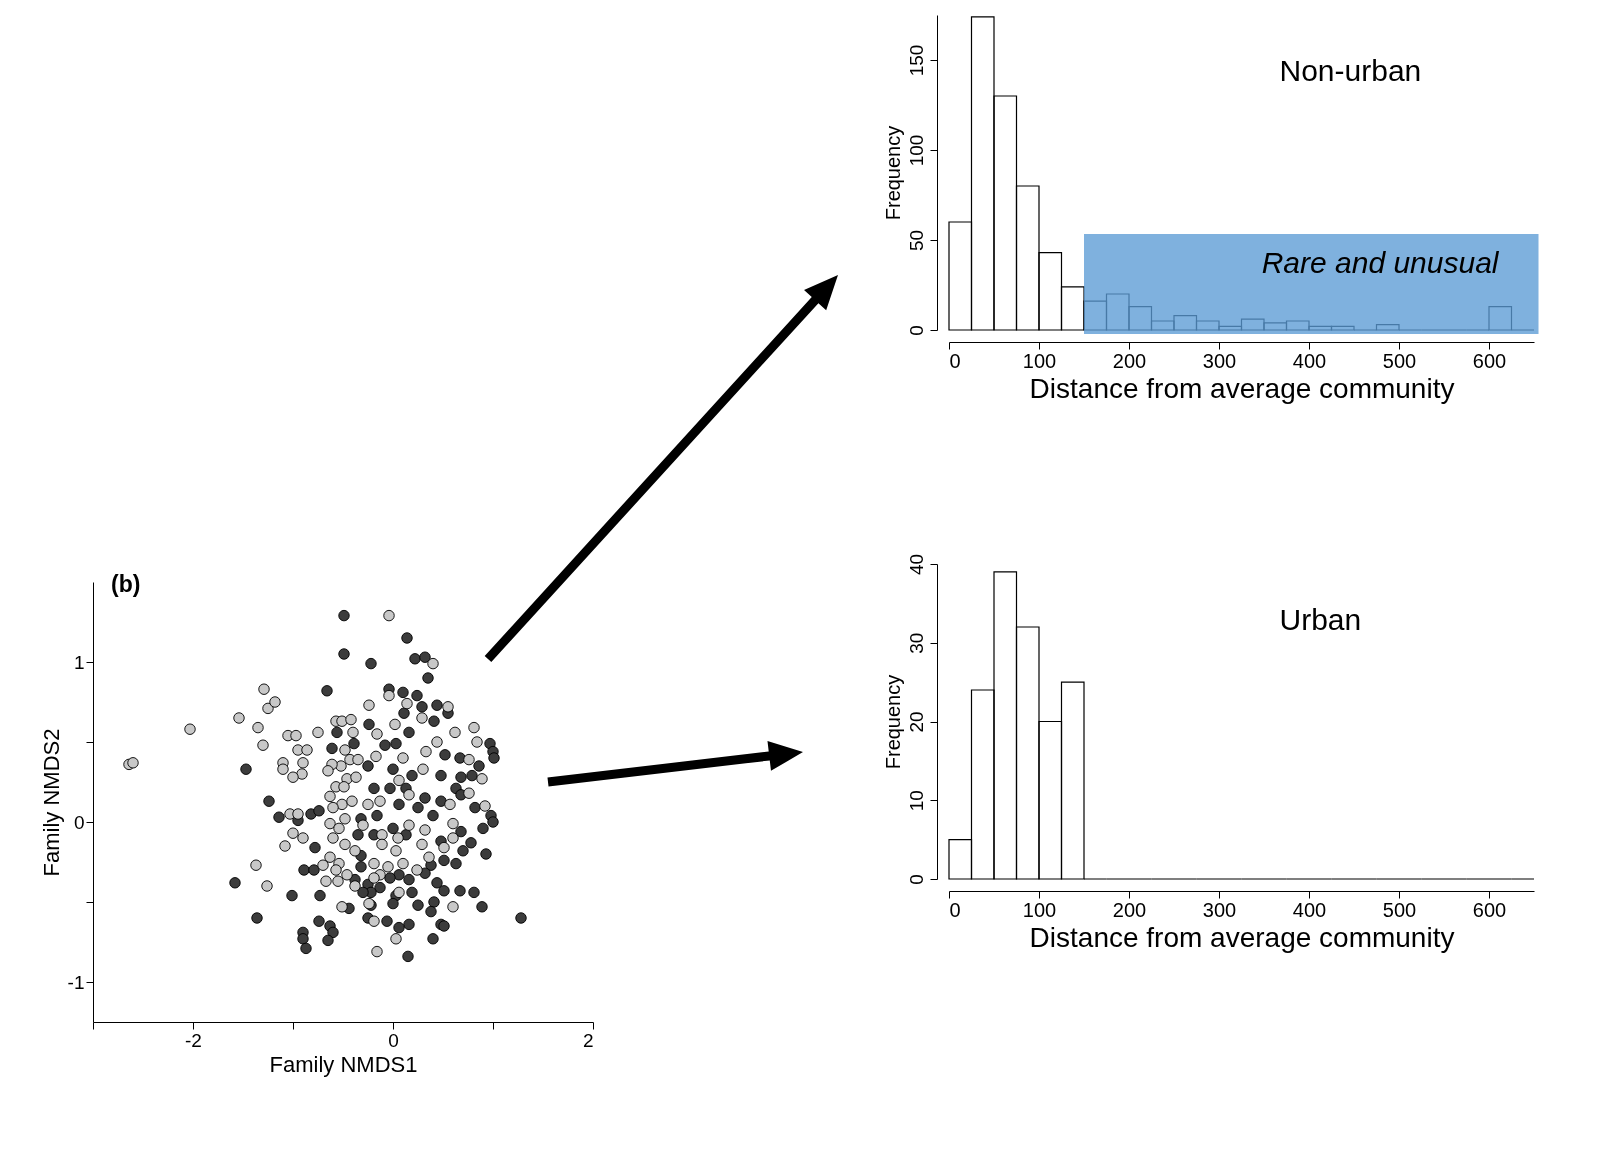 This screenshot has height=1149, width=1622. I want to click on annotation: Non-urban, so click(1350, 70).